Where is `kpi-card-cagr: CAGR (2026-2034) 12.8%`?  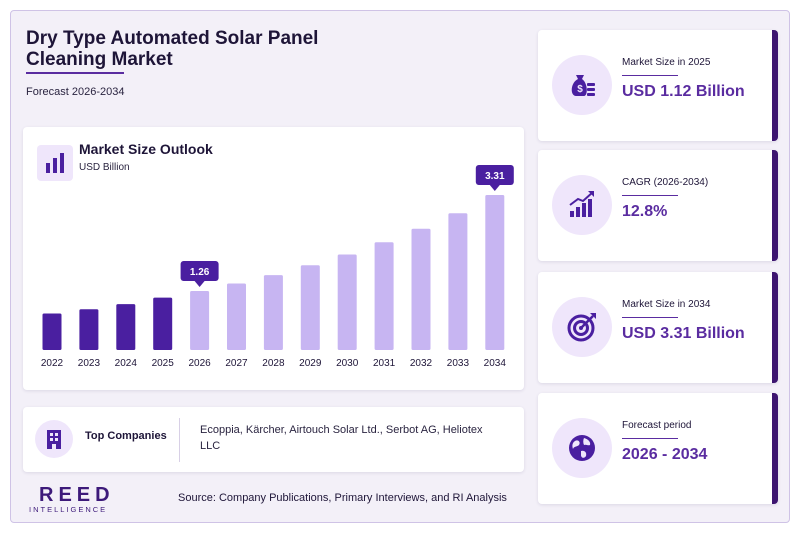 kpi-card-cagr: CAGR (2026-2034) 12.8% is located at coordinates (658, 205).